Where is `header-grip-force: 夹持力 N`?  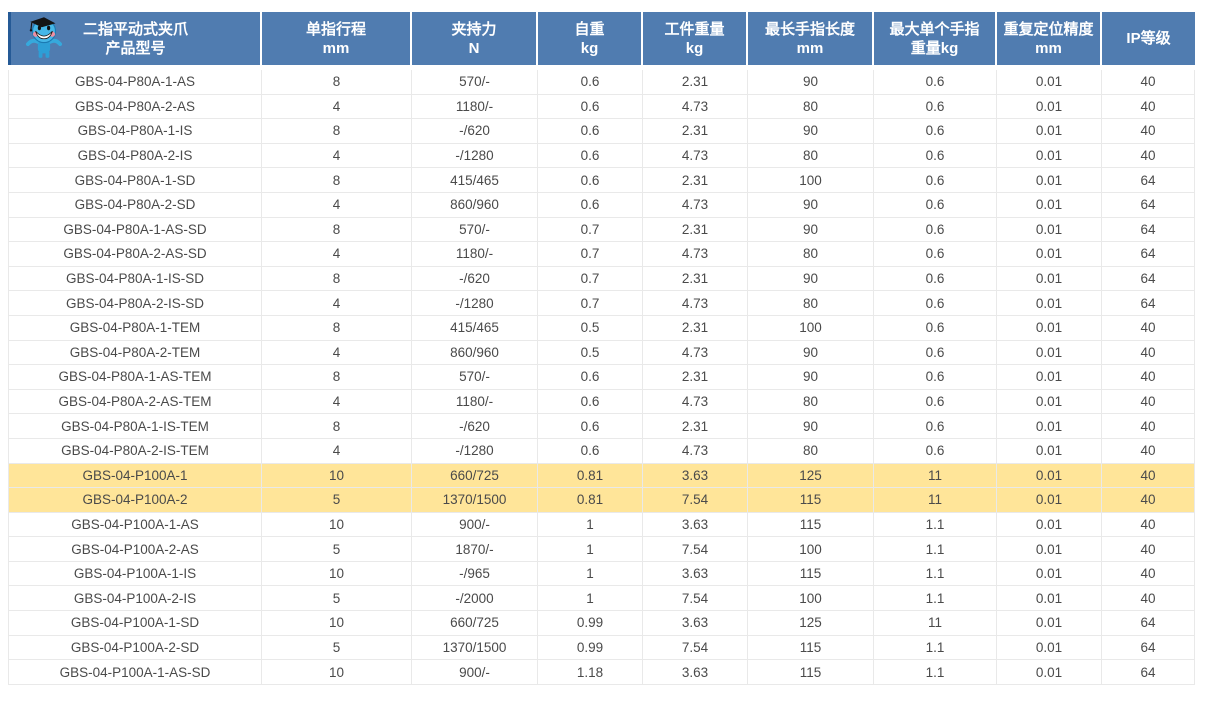
header-grip-force: 夹持力 N is located at coordinates (475, 38).